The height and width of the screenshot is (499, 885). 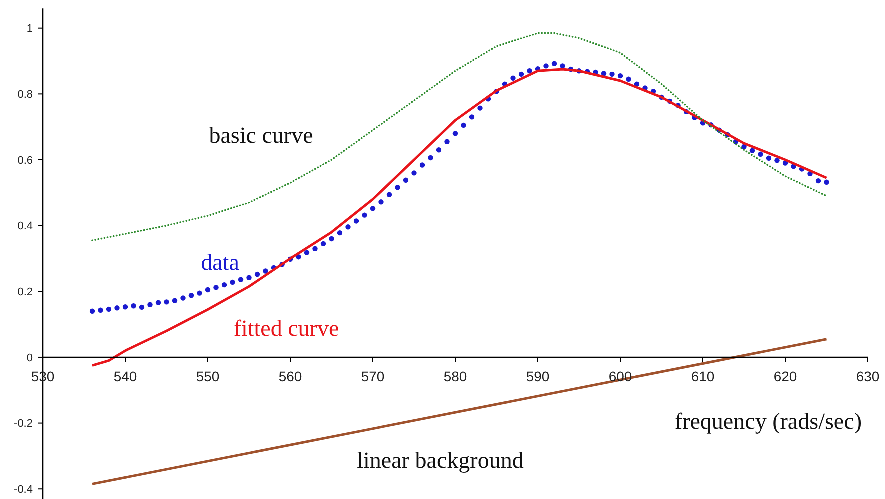 I want to click on y-tick-label: -0.2, so click(x=23, y=424).